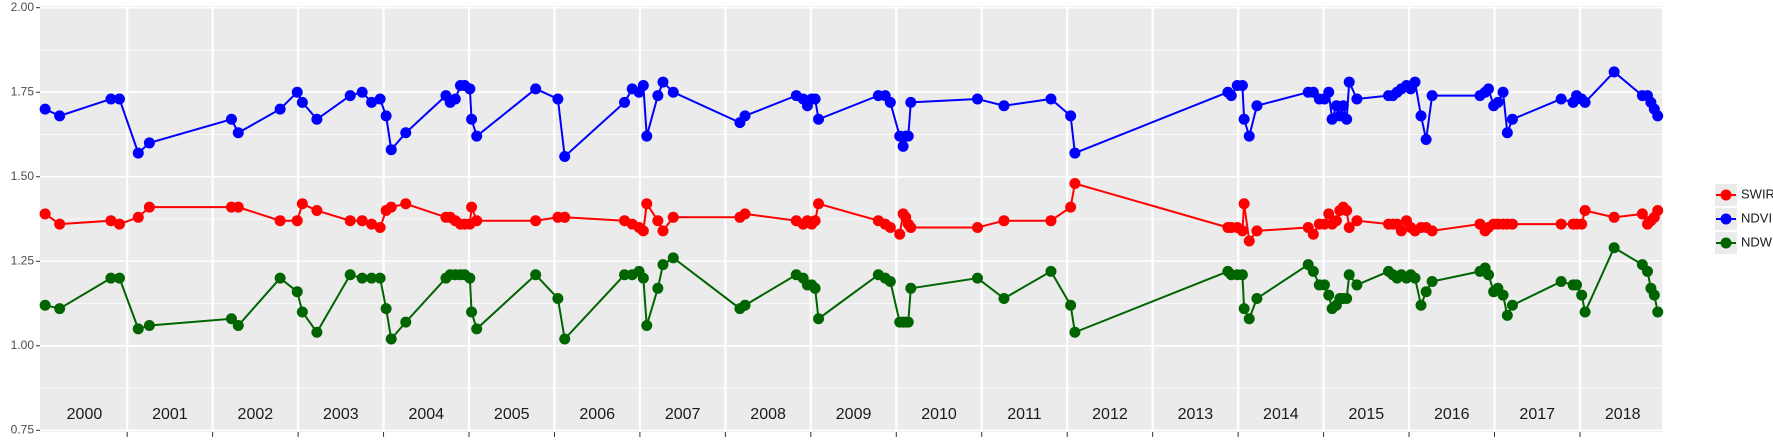  I want to click on x-tick-label: 2005, so click(512, 414).